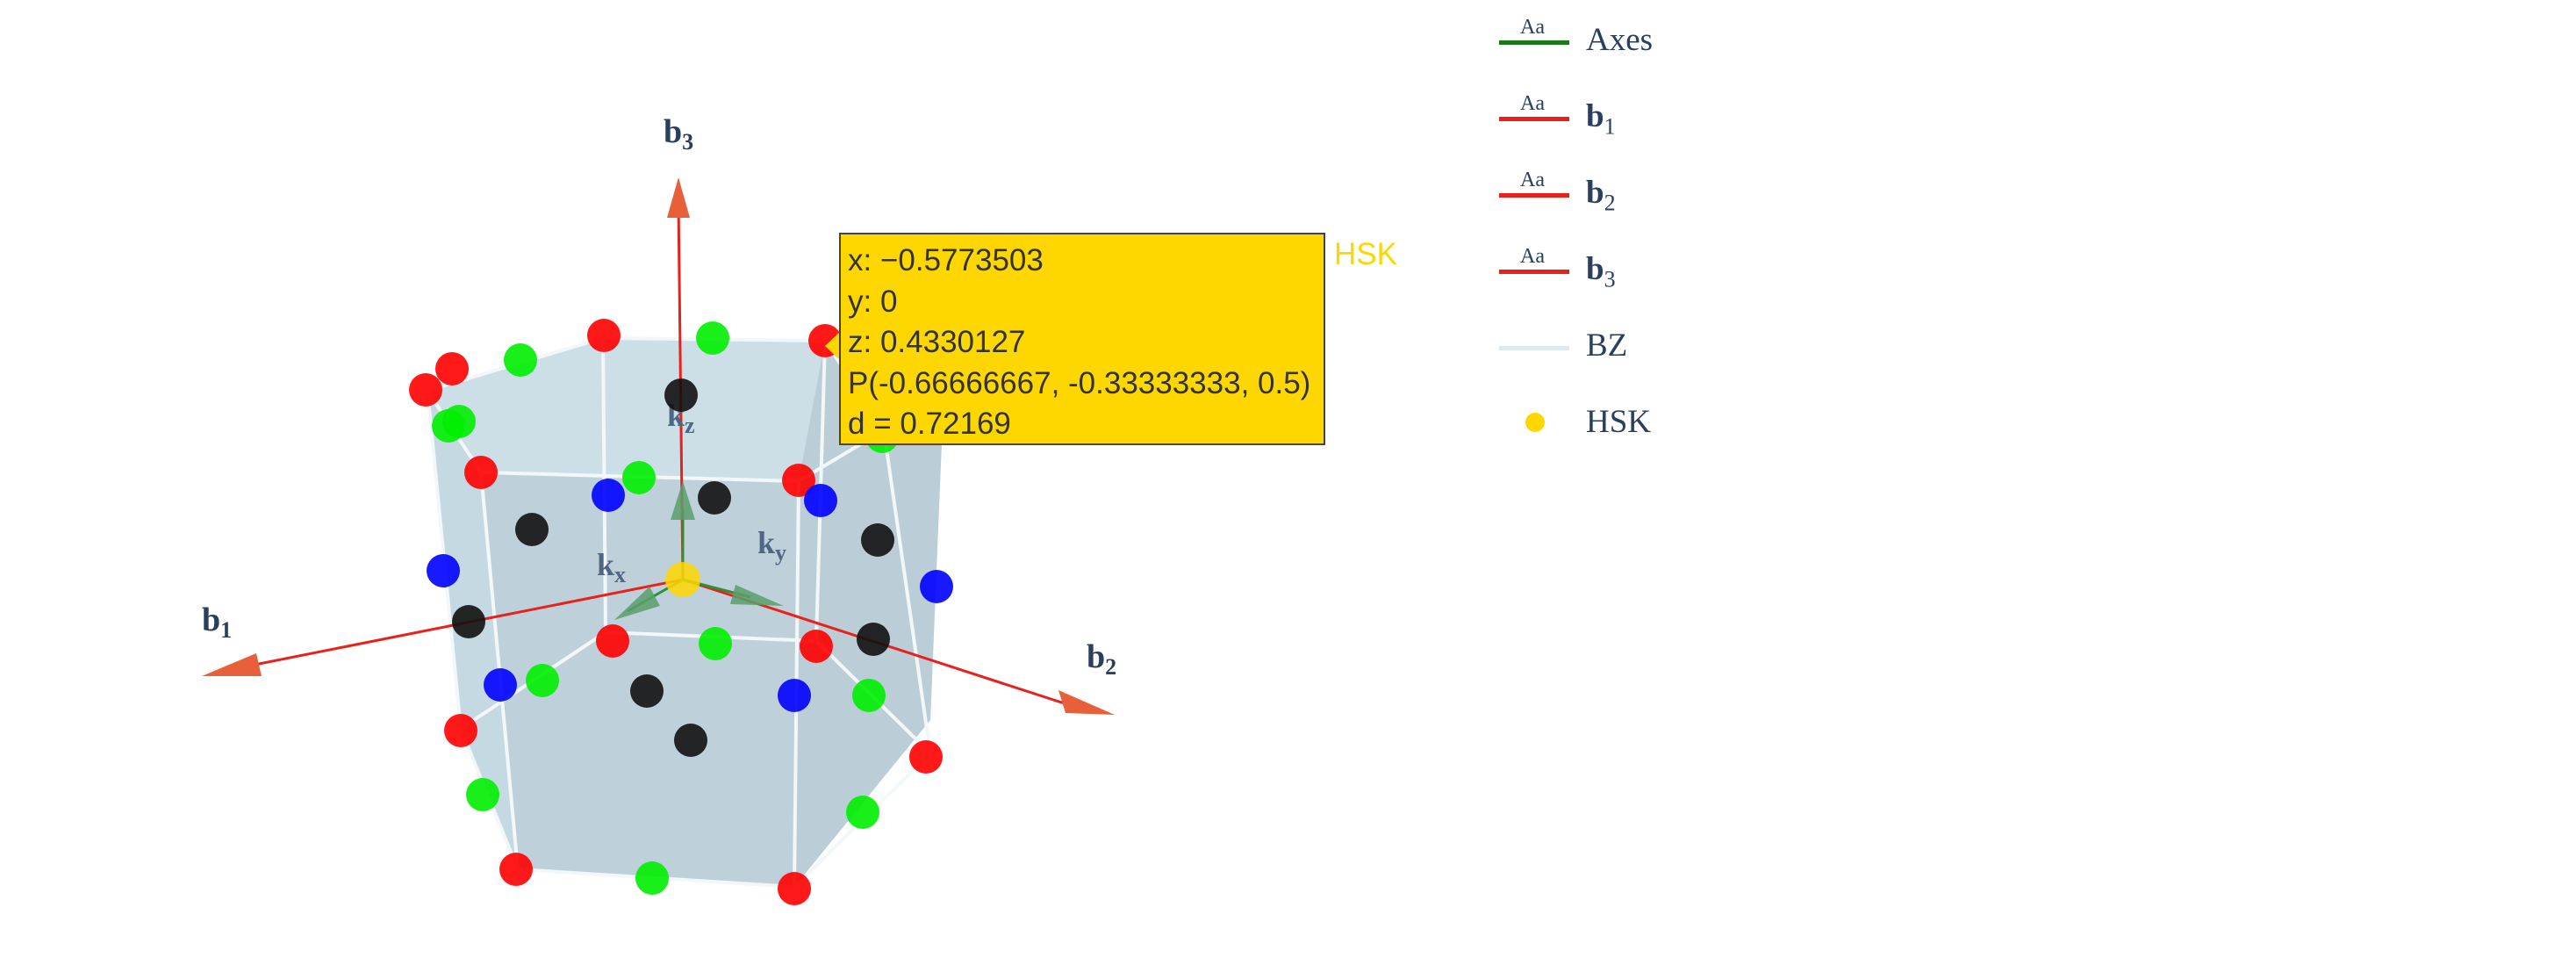 The height and width of the screenshot is (958, 2576). I want to click on tooltip-x: x: −0.5773503, so click(946, 260).